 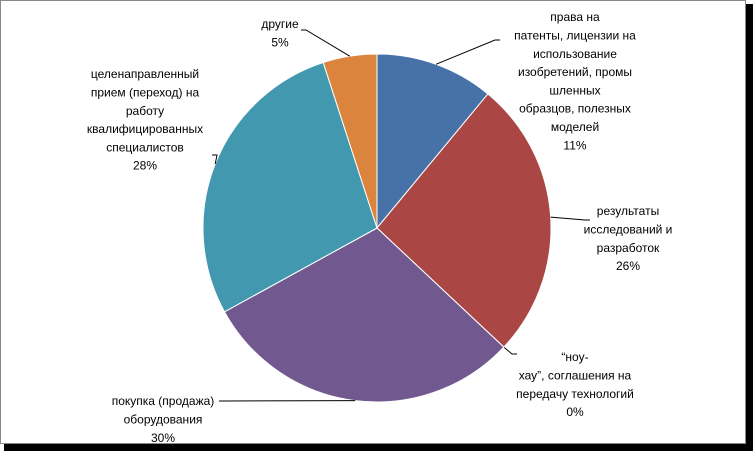 I want to click on slice-label: разработок, so click(x=628, y=248).